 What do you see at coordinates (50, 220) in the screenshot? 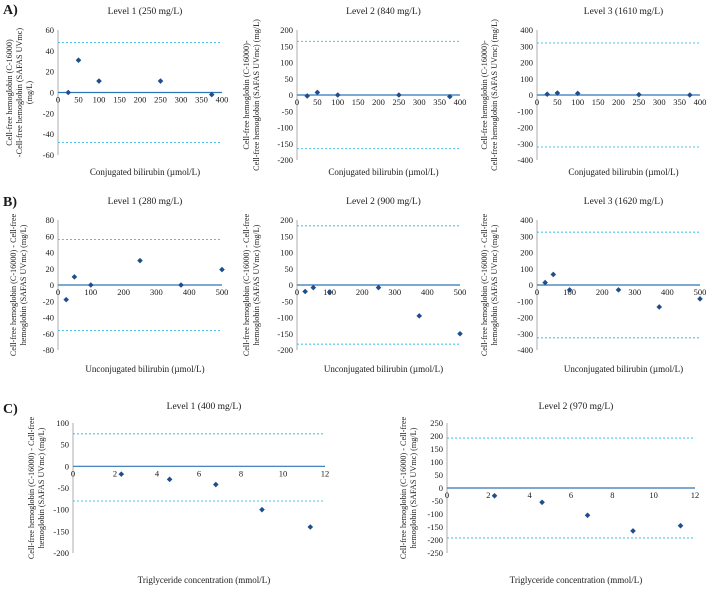
I see `y-tick-label: 80` at bounding box center [50, 220].